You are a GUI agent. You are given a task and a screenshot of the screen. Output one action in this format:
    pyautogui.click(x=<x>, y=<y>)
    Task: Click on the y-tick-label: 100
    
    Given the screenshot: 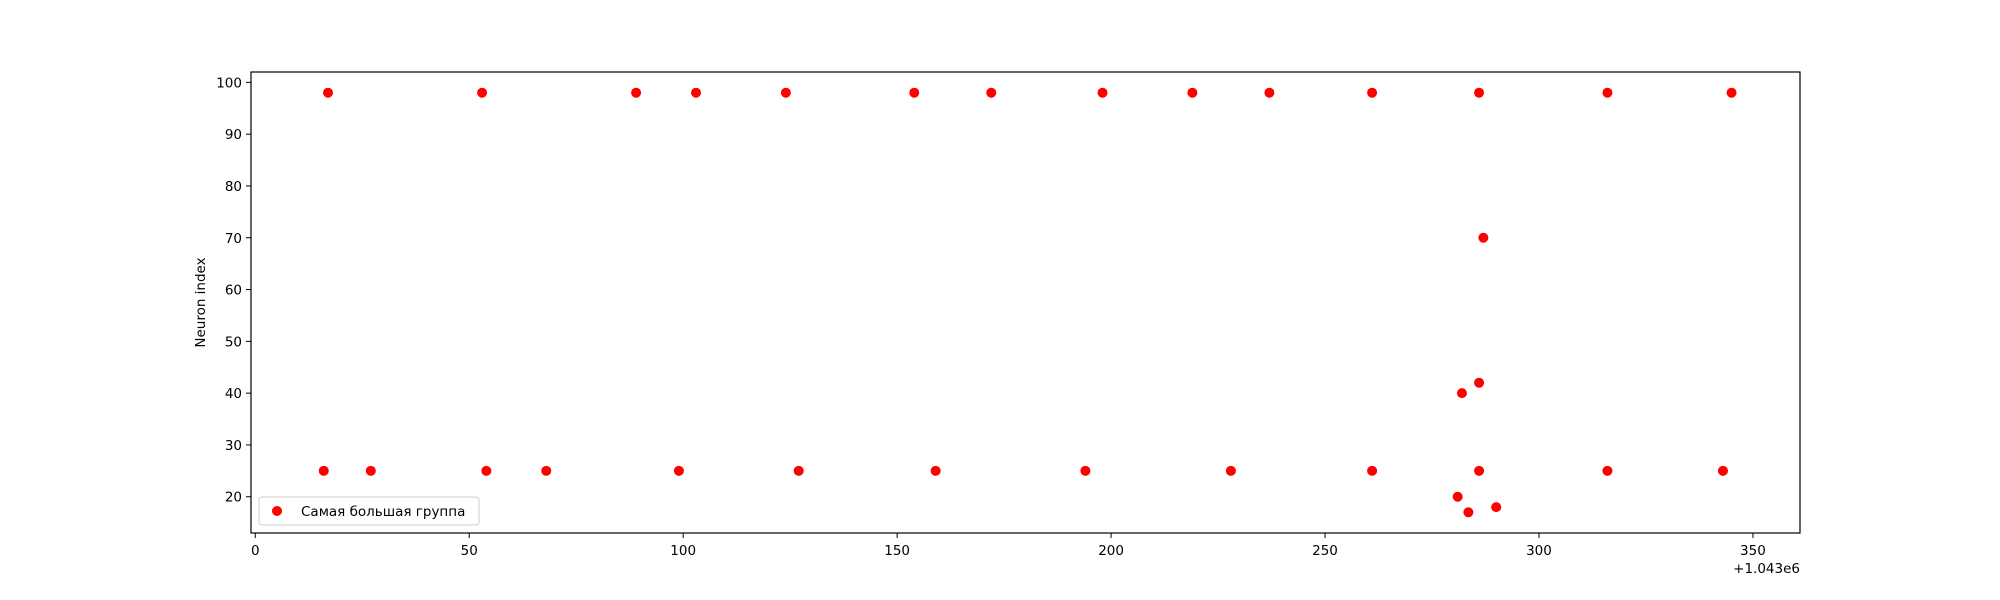 What is the action you would take?
    pyautogui.click(x=229, y=83)
    